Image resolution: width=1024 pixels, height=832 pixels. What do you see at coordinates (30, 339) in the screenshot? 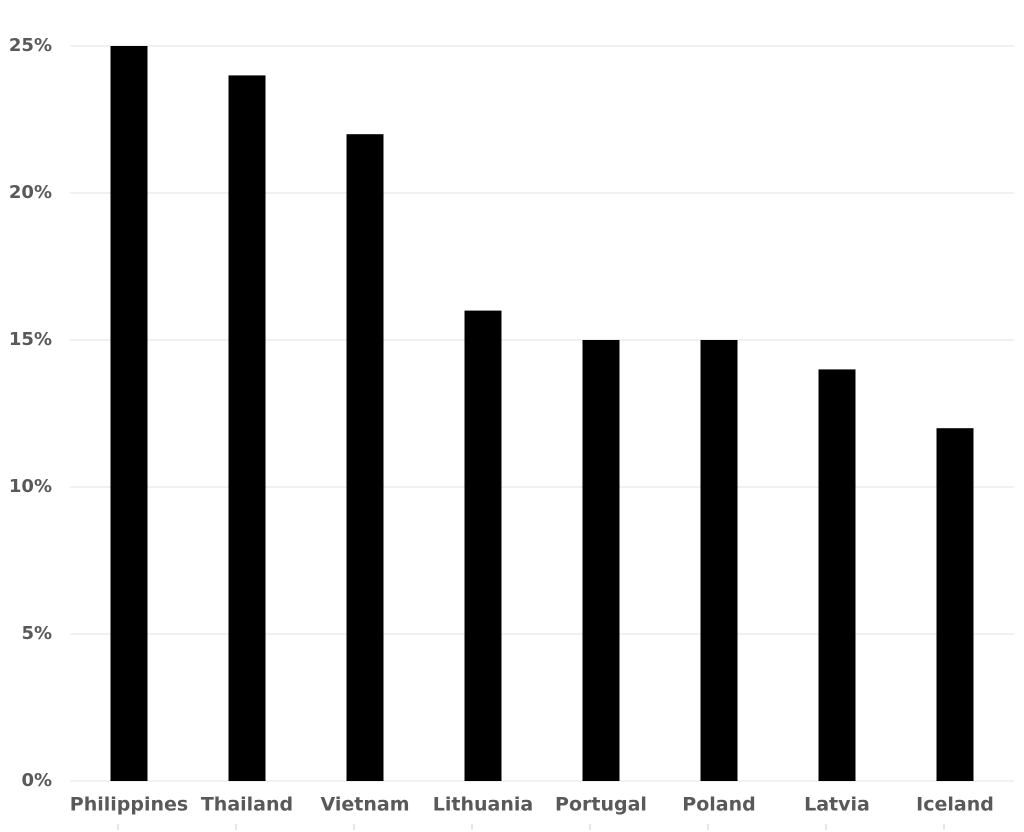
I see `y-tick-label: 15%` at bounding box center [30, 339].